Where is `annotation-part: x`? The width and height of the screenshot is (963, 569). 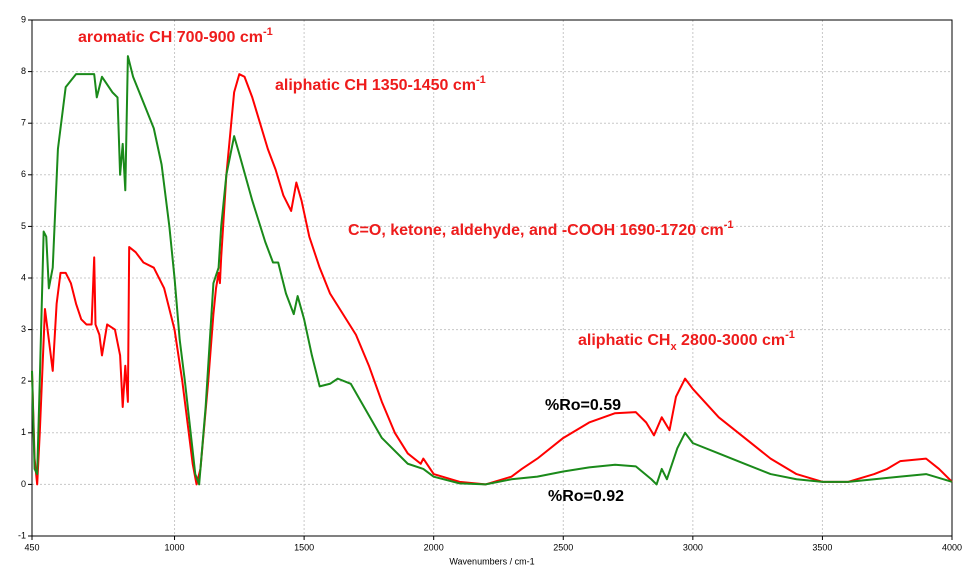
annotation-part: x is located at coordinates (673, 347).